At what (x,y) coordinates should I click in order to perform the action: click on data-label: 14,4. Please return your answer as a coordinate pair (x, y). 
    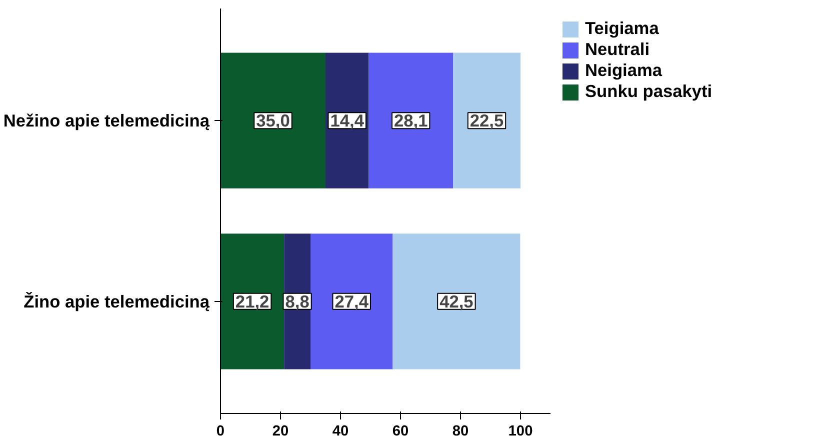
    Looking at the image, I should click on (347, 120).